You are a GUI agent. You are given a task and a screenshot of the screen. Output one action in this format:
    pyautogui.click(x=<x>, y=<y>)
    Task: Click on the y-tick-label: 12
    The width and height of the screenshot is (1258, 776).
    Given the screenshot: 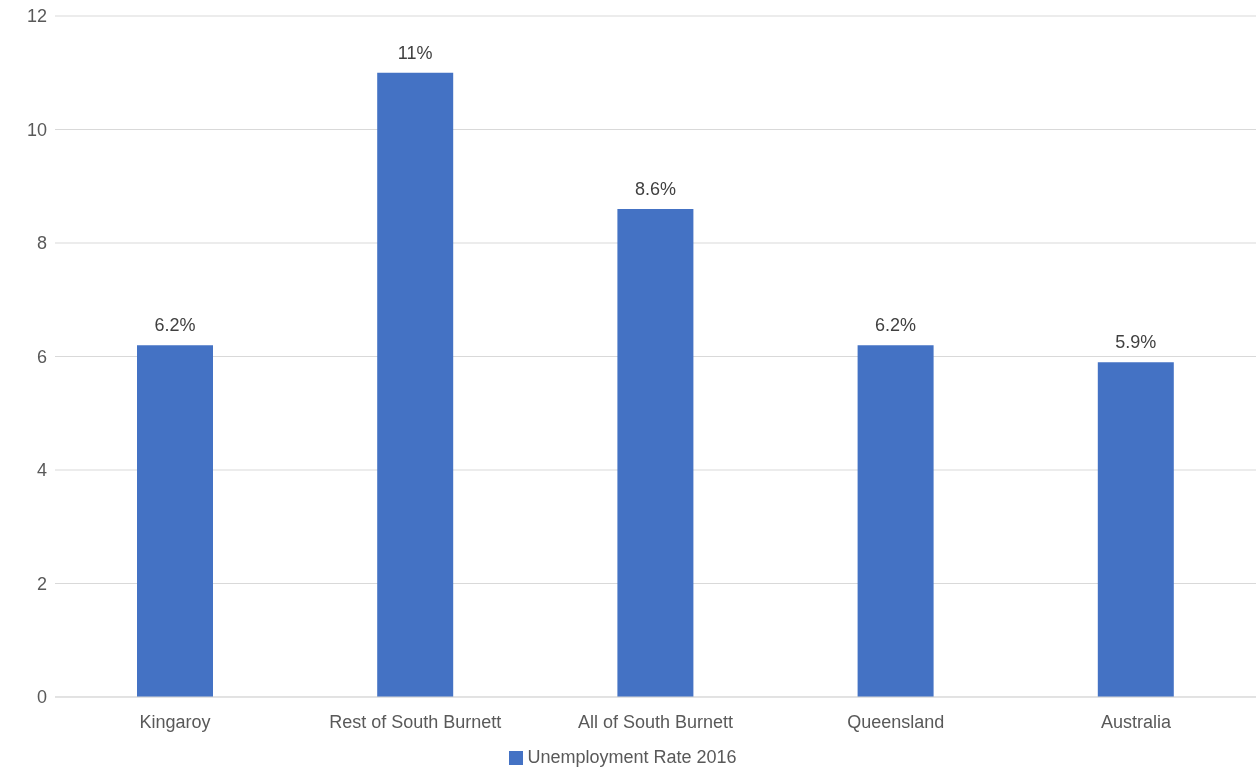 What is the action you would take?
    pyautogui.click(x=36, y=16)
    